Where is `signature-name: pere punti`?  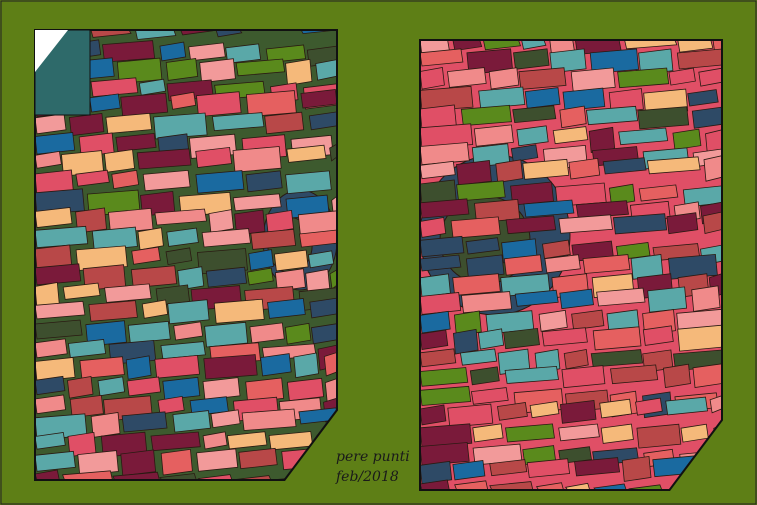
signature-name: pere punti is located at coordinates (373, 457).